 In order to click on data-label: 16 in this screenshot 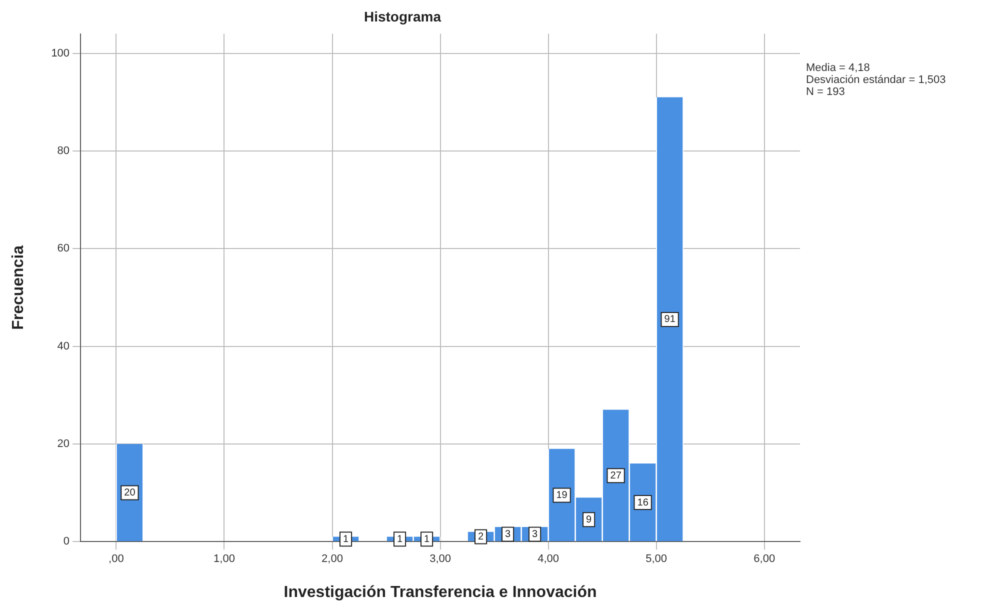, I will do `click(643, 502)`.